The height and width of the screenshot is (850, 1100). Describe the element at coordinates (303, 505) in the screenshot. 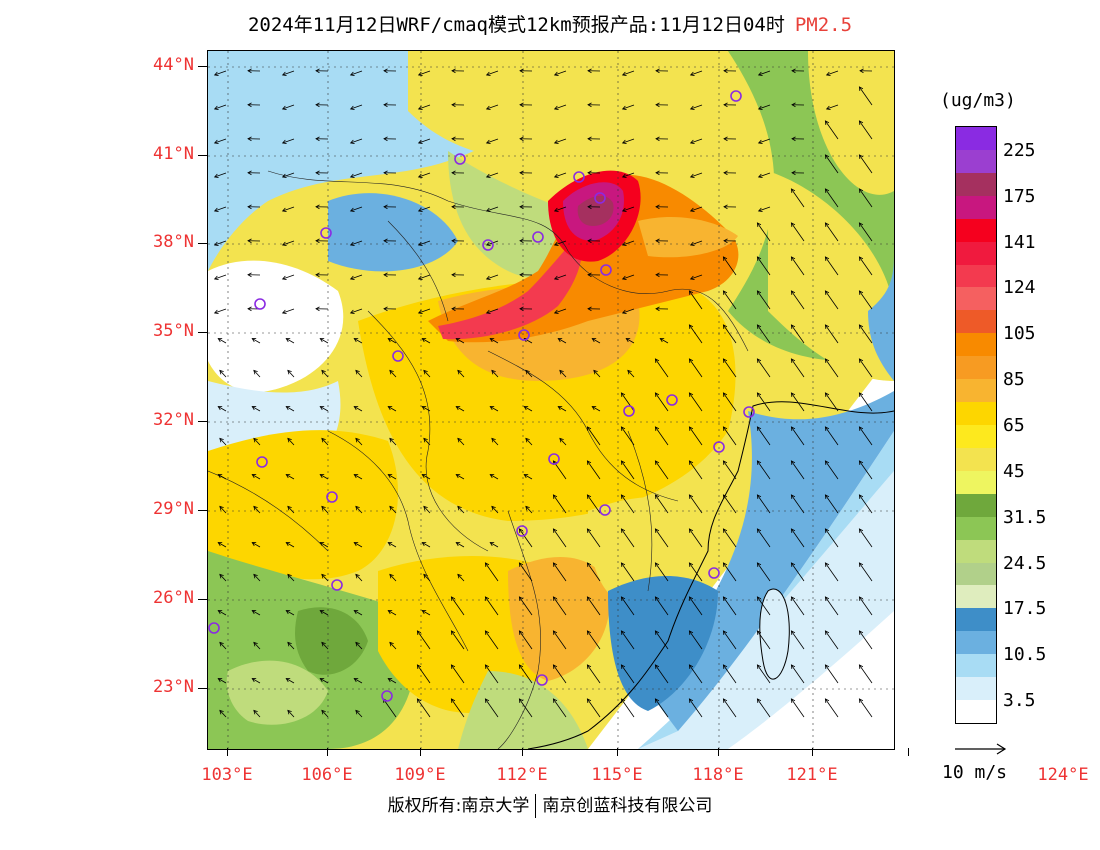

I see `southwest-region` at that location.